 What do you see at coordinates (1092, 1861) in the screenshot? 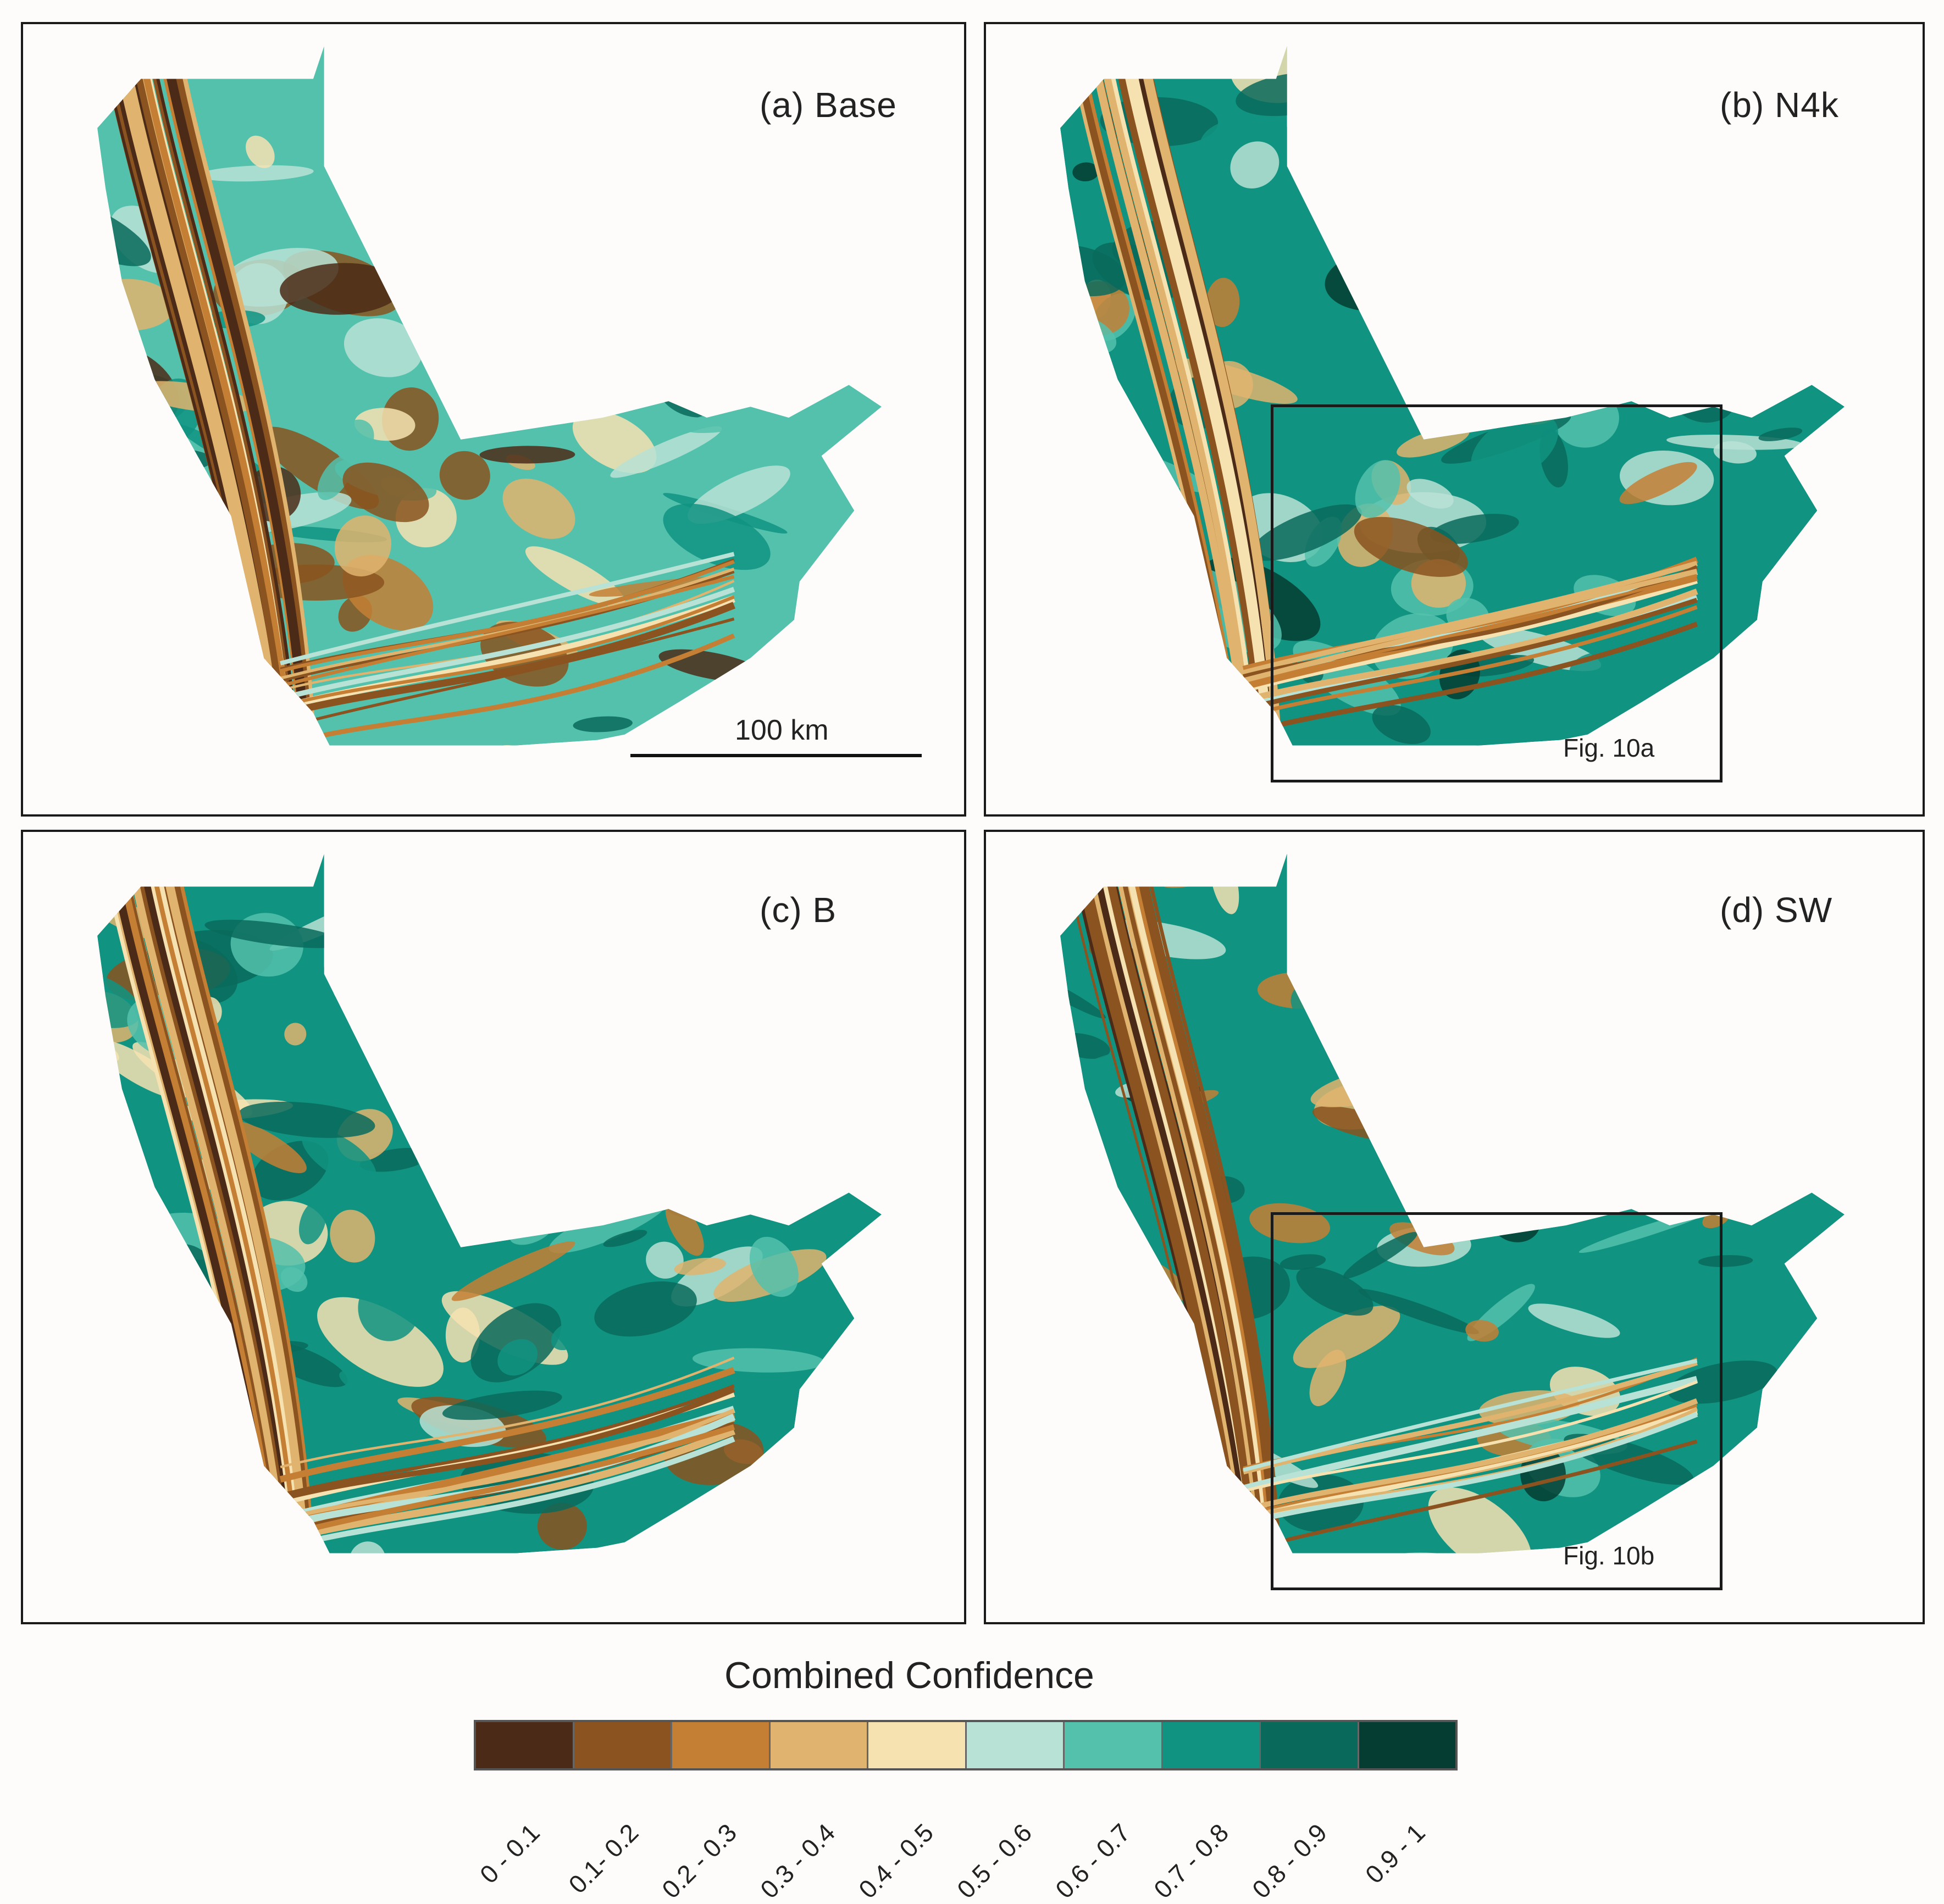
I see `legend-tick-label: 0.6 - 0.7` at bounding box center [1092, 1861].